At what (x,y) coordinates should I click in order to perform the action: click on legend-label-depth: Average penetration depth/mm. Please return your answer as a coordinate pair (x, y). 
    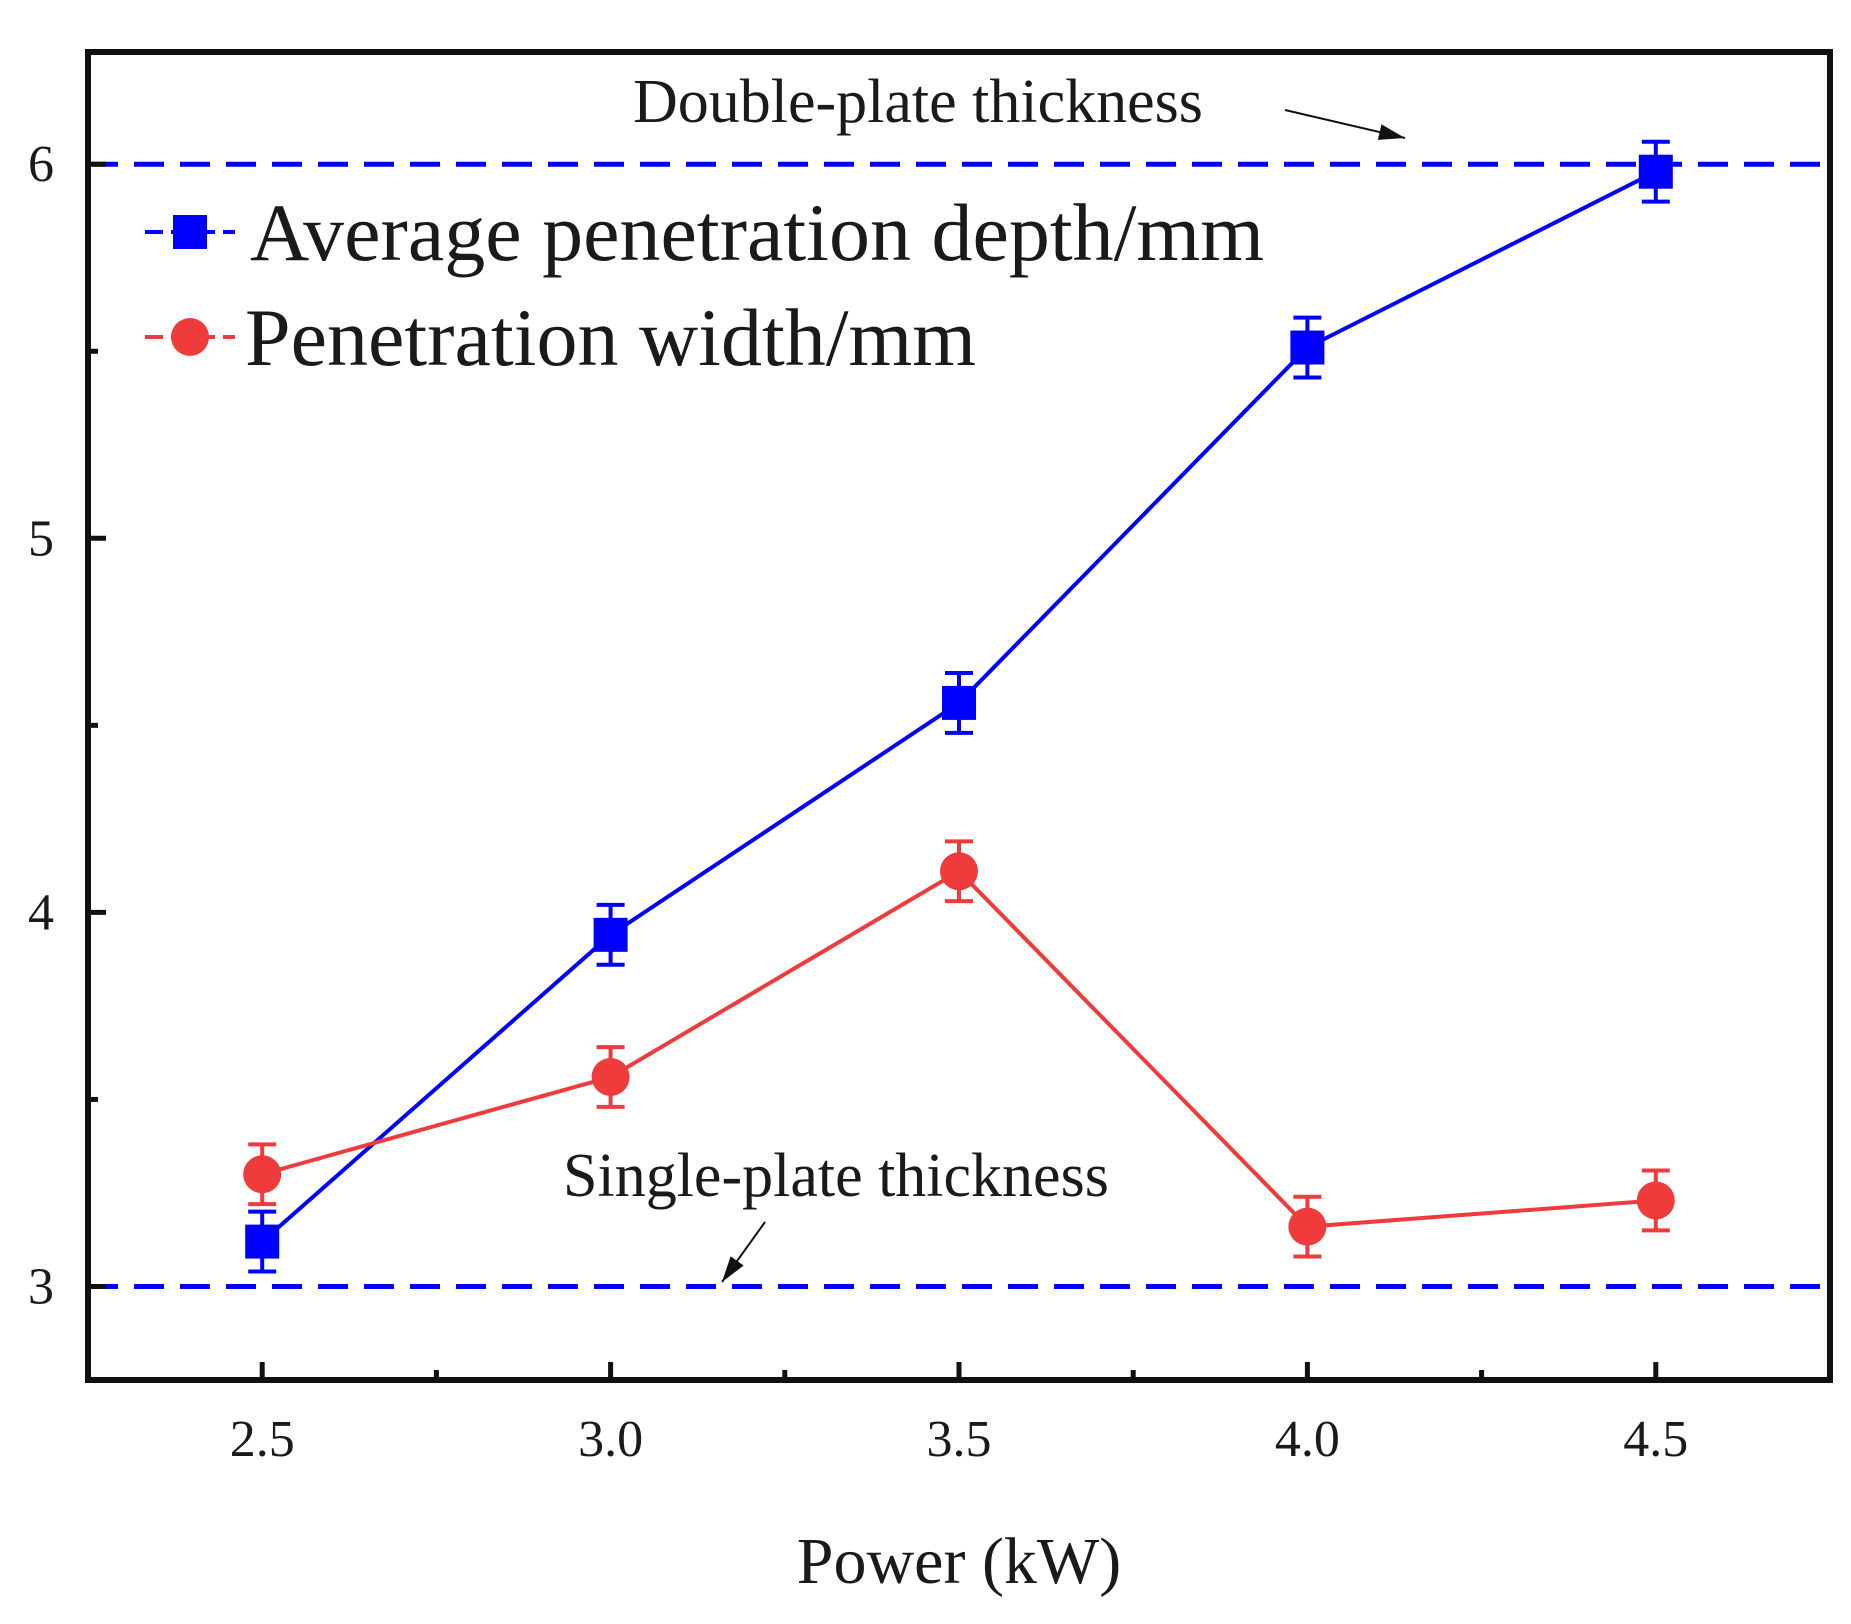
    Looking at the image, I should click on (757, 232).